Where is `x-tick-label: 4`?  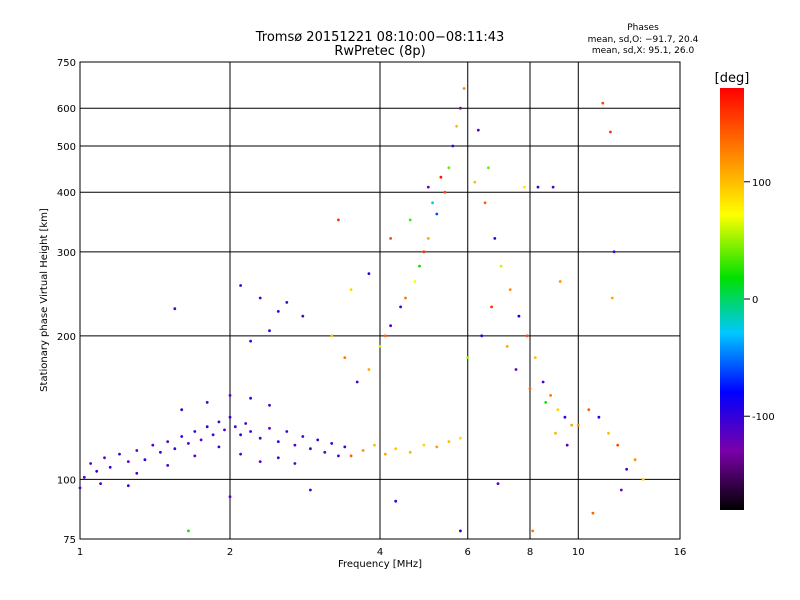 x-tick-label: 4 is located at coordinates (380, 552).